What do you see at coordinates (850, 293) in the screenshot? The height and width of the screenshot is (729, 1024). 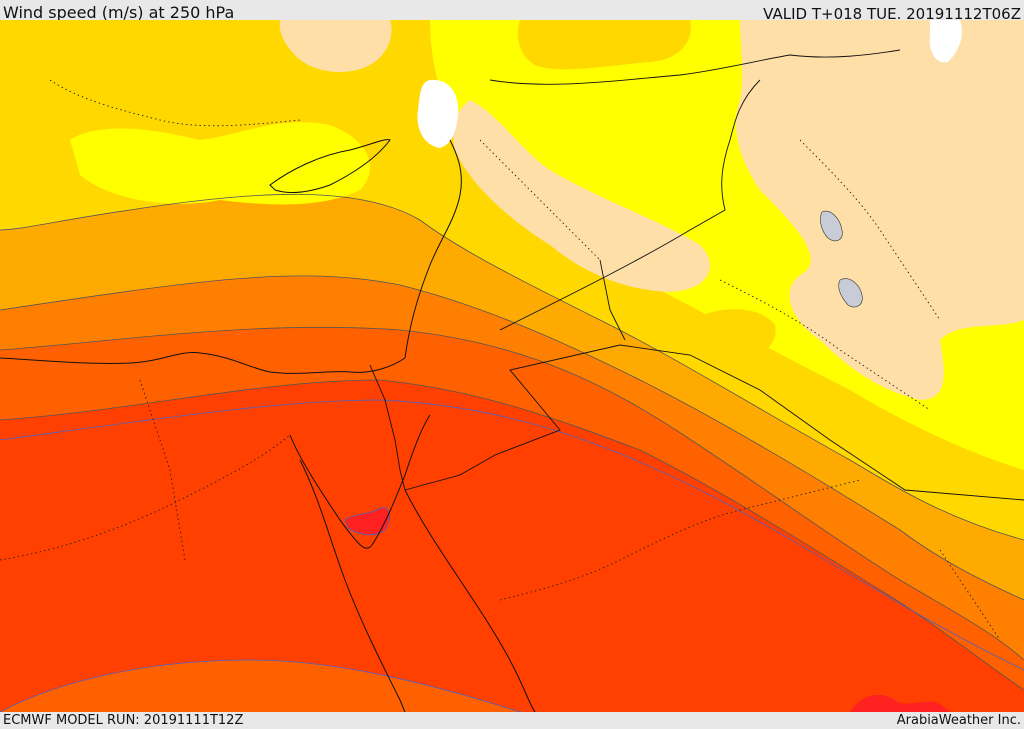 I see `lake-hamun` at bounding box center [850, 293].